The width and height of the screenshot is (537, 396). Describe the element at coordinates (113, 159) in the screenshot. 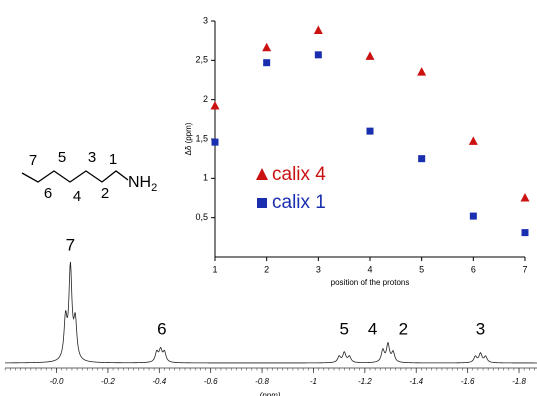

I see `position-label: 1` at that location.